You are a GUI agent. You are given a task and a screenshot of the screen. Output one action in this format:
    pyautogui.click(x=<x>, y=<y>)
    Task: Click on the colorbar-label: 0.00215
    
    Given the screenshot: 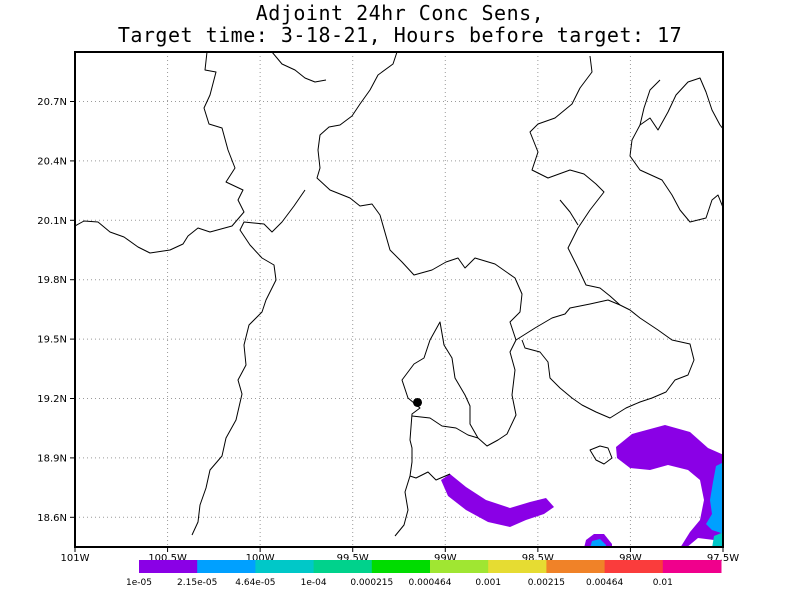 What is the action you would take?
    pyautogui.click(x=546, y=583)
    